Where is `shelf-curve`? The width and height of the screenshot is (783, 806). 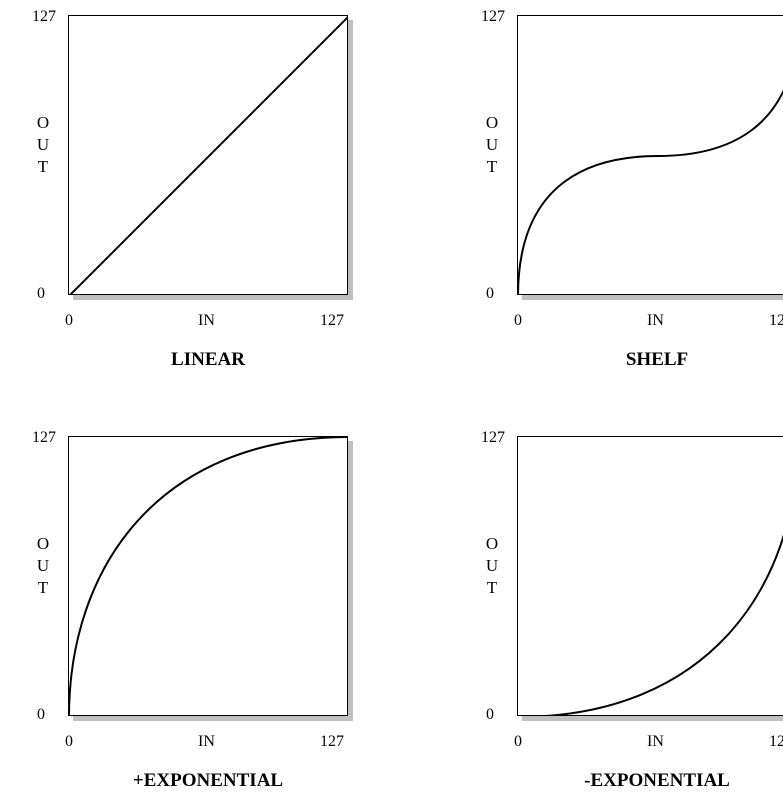 shelf-curve is located at coordinates (650, 191).